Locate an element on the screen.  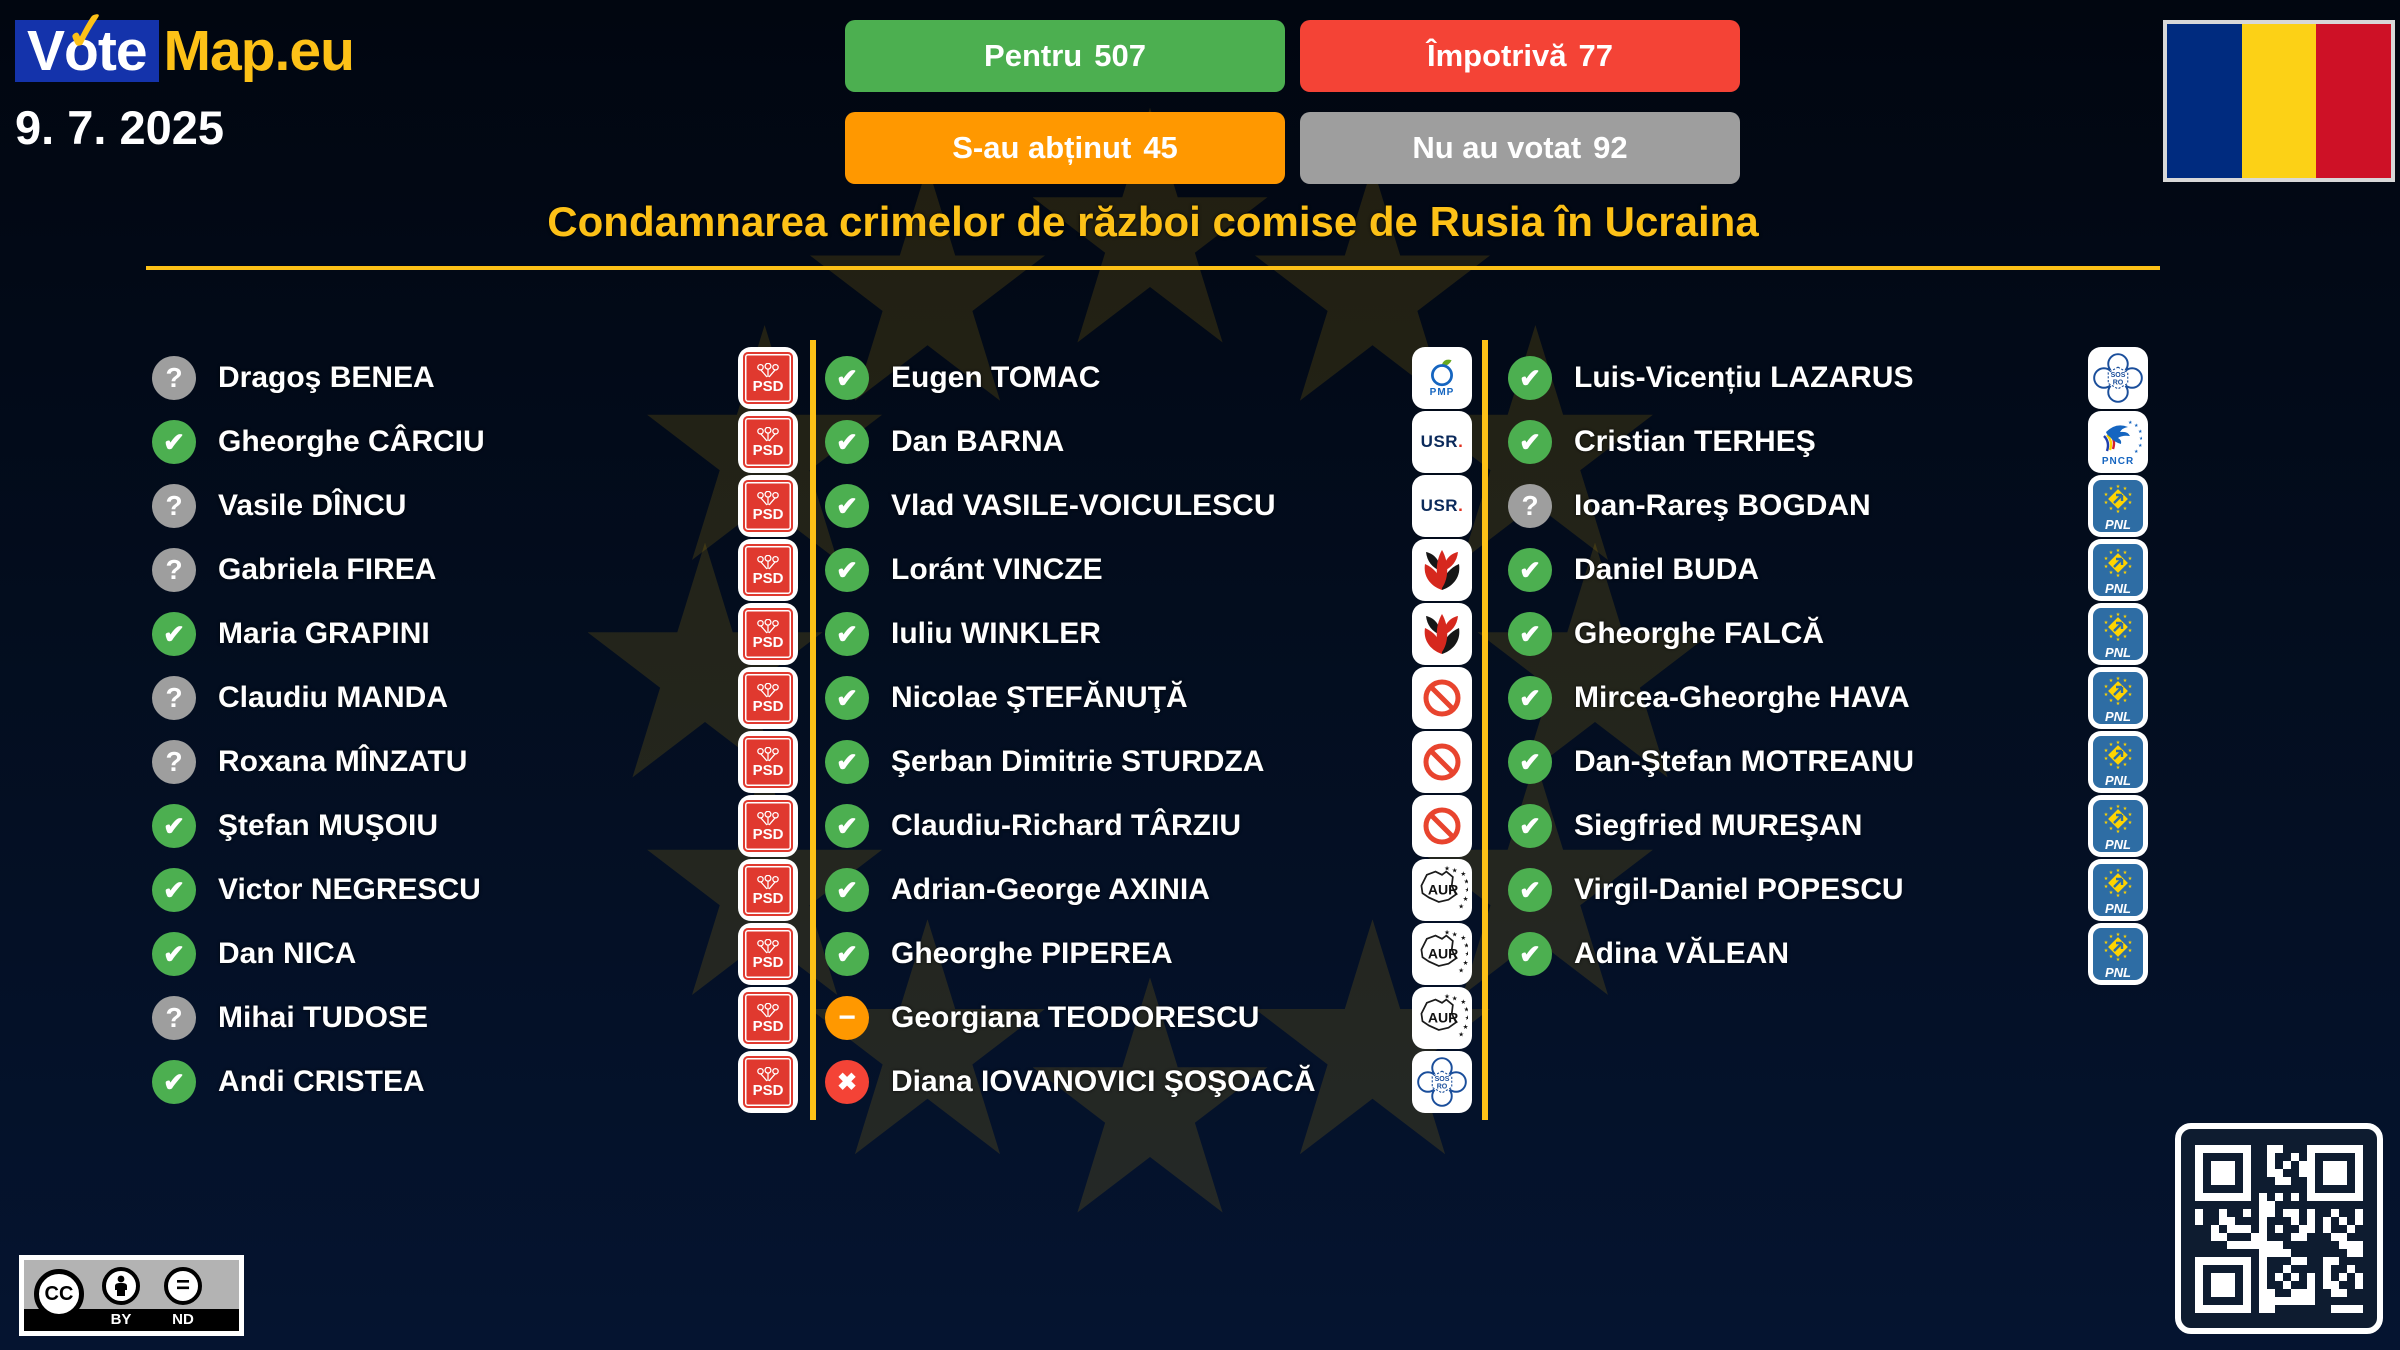
summary-abstain-button: S-au abținut 45 is located at coordinates (1065, 148).